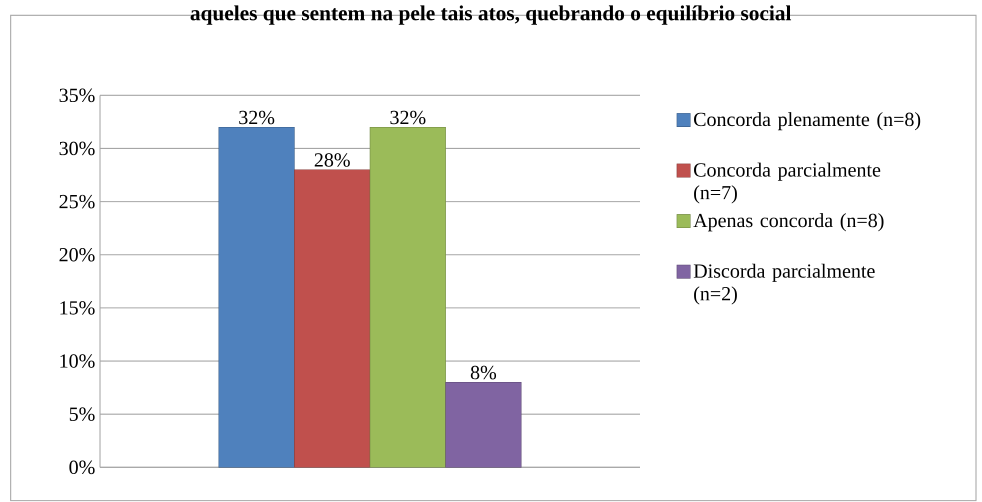 Image resolution: width=982 pixels, height=502 pixels. Describe the element at coordinates (82, 414) in the screenshot. I see `y-tick-label: 5%` at that location.